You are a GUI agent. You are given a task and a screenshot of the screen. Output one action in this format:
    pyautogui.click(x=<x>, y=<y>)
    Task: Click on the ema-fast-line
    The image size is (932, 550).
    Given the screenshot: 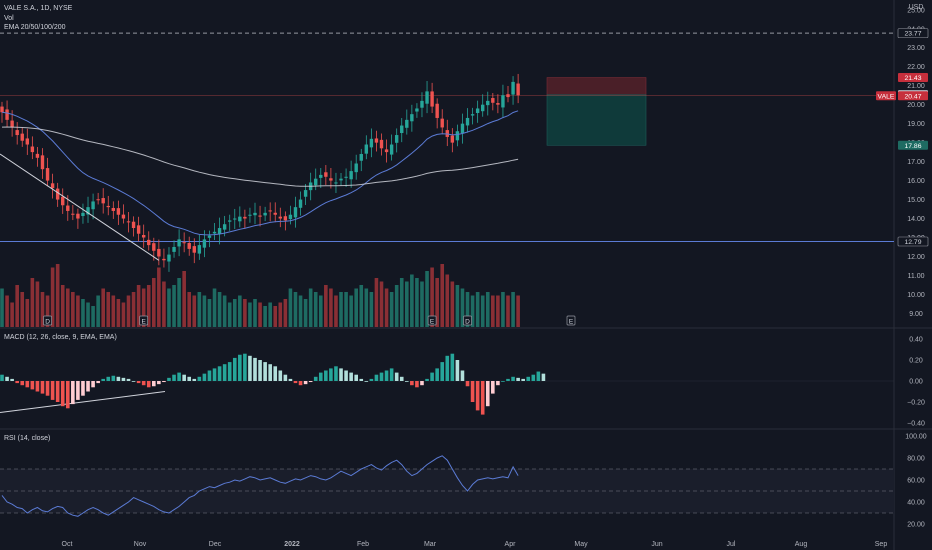 What is the action you would take?
    pyautogui.click(x=260, y=173)
    